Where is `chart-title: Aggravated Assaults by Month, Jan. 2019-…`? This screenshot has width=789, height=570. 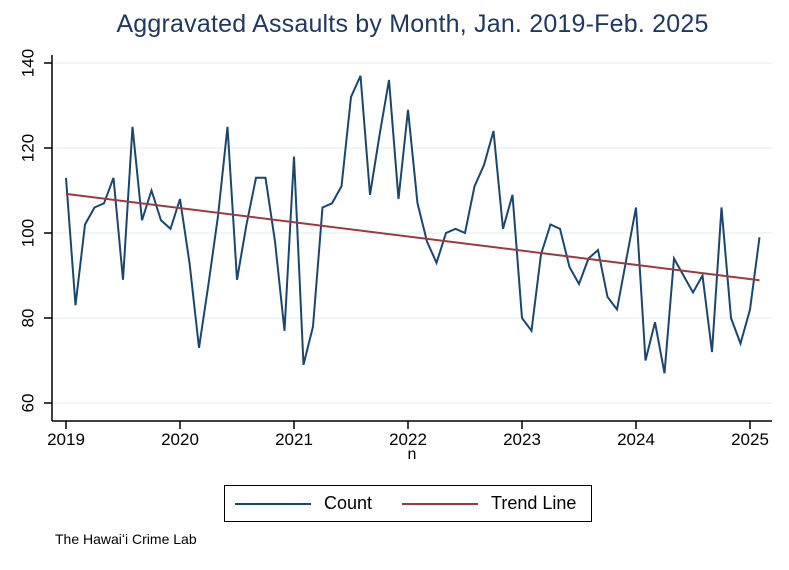
chart-title: Aggravated Assaults by Month, Jan. 2019-… is located at coordinates (412, 24).